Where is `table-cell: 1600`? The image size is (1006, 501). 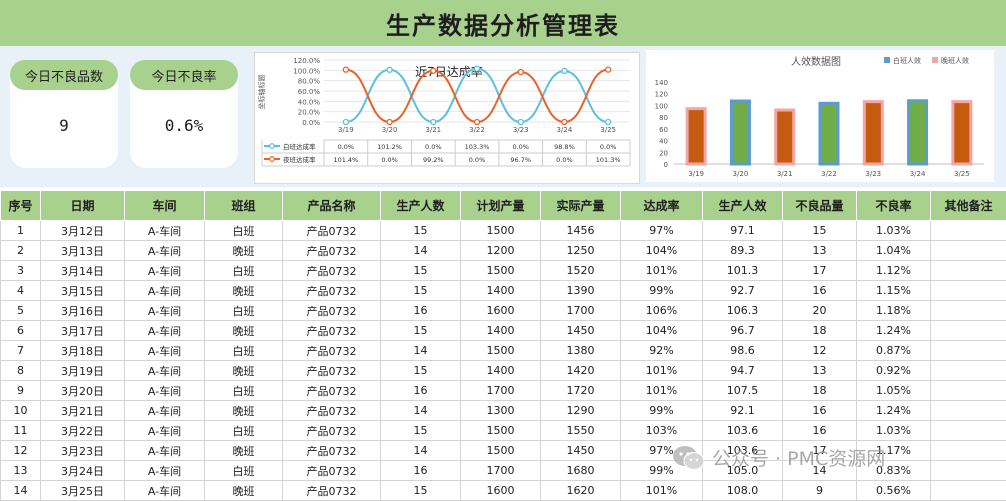
table-cell: 1600 is located at coordinates (501, 491).